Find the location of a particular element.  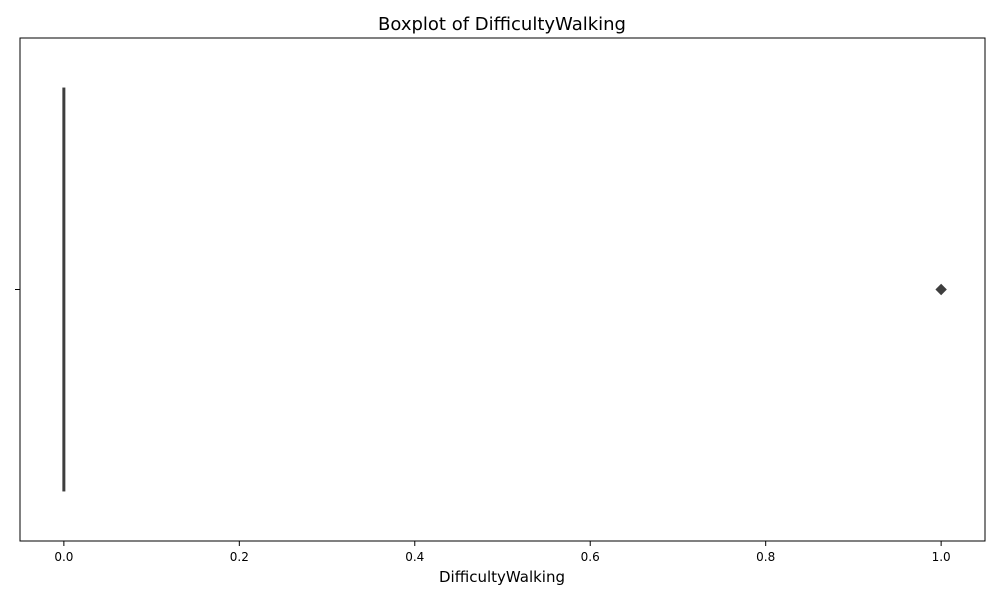

x-tick-label: 0.4 is located at coordinates (414, 557).